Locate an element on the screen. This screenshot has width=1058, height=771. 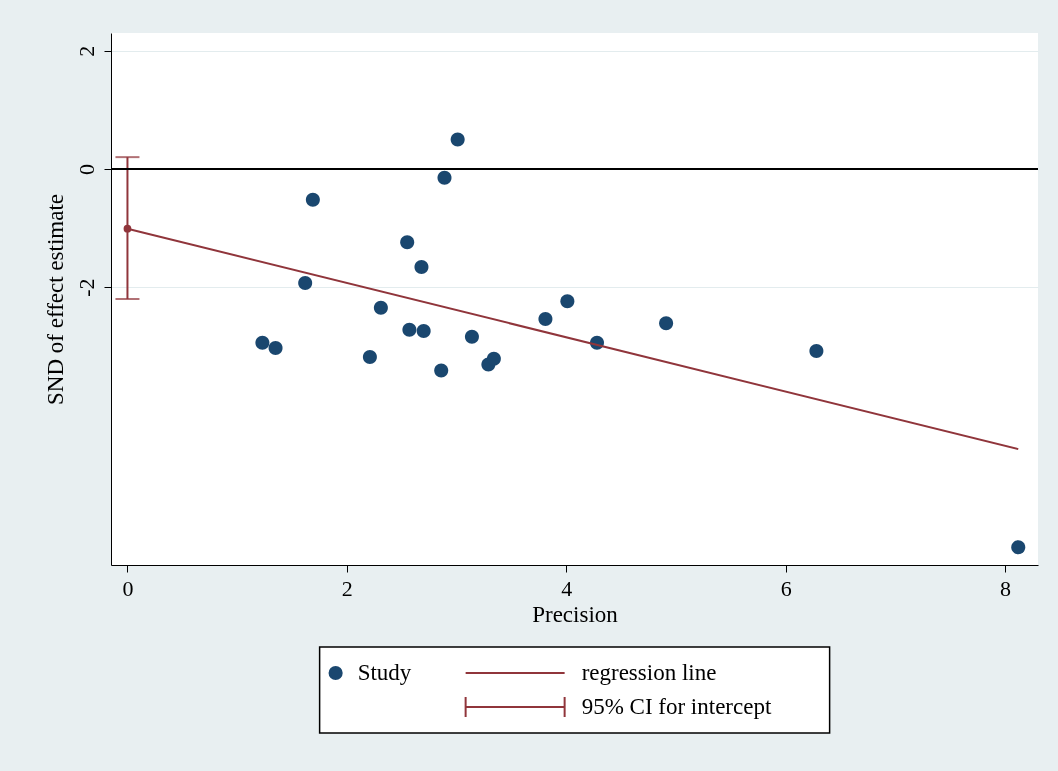
y-tick-label: 2 is located at coordinates (86, 51).